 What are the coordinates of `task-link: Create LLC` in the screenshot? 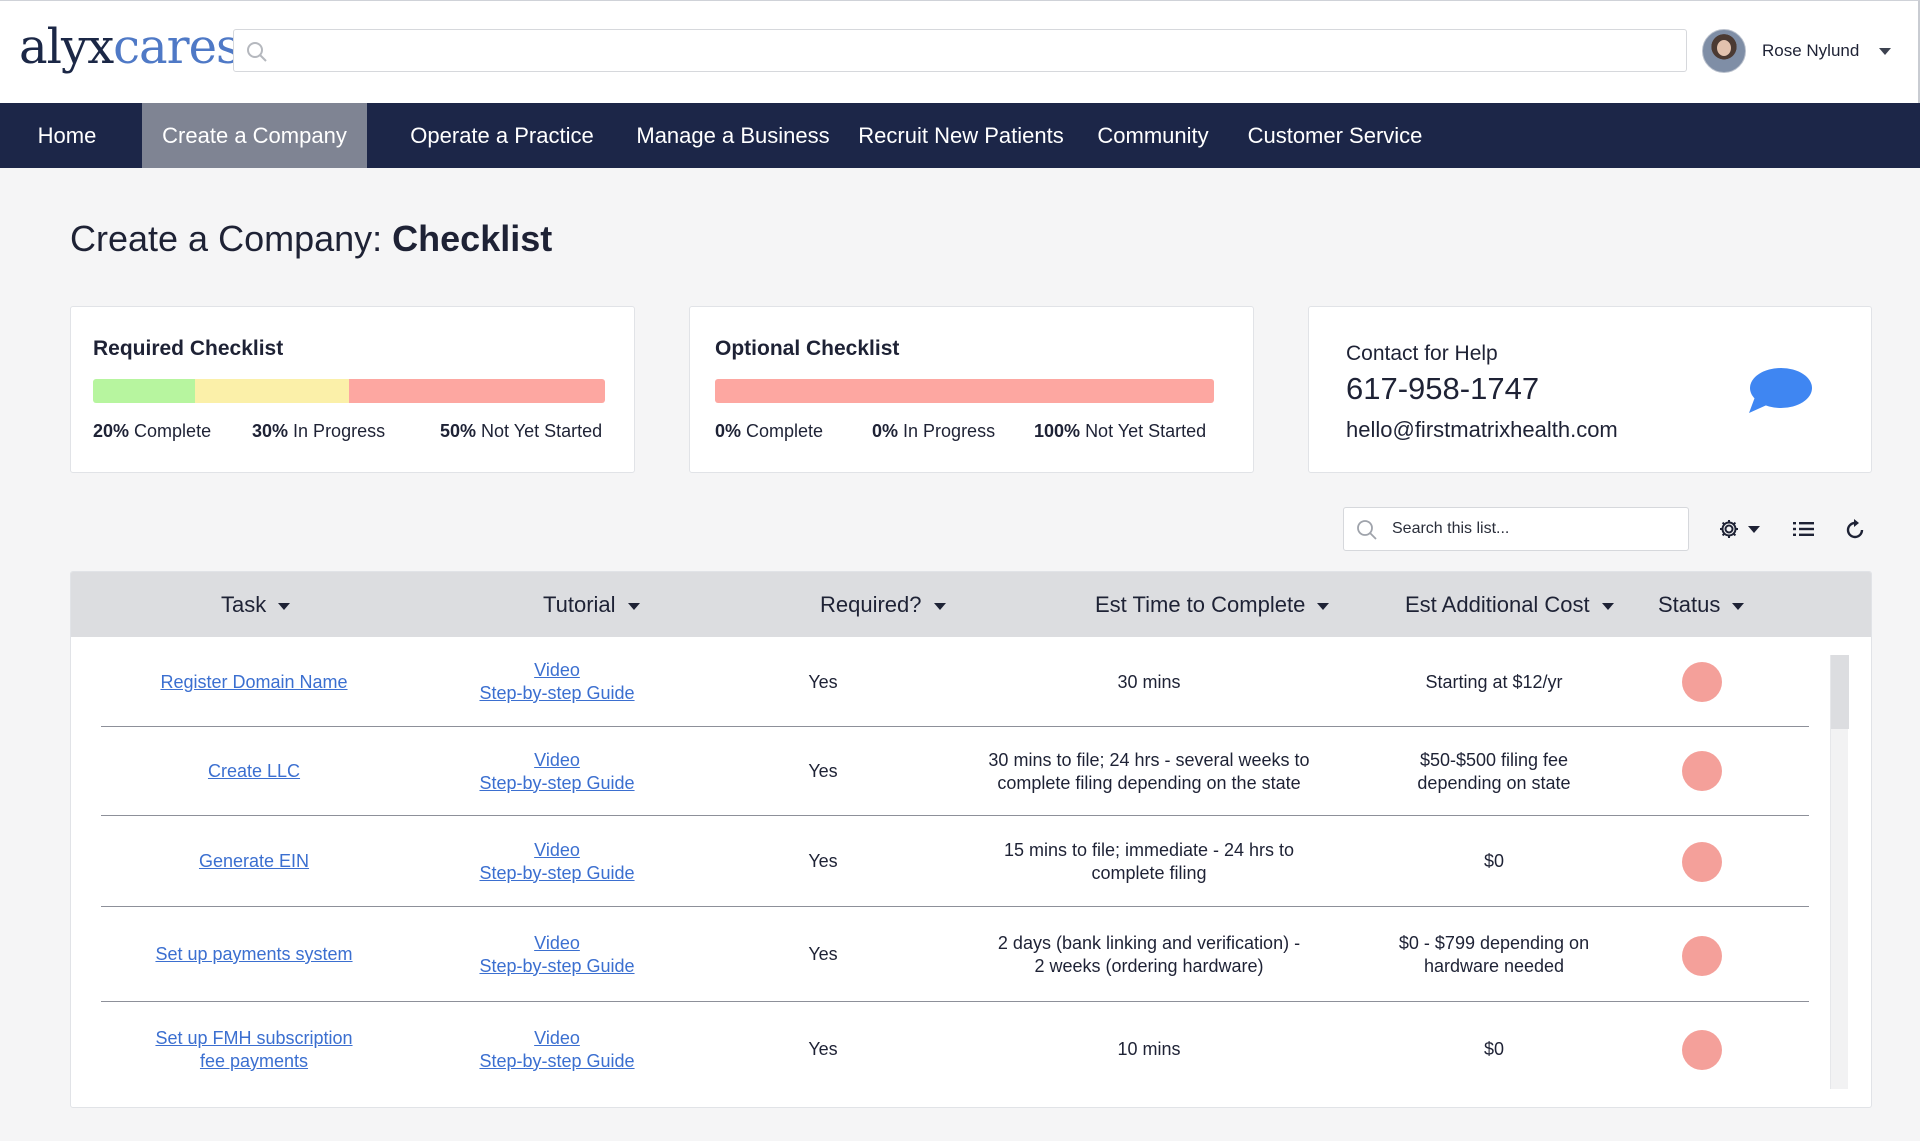 It's located at (254, 771).